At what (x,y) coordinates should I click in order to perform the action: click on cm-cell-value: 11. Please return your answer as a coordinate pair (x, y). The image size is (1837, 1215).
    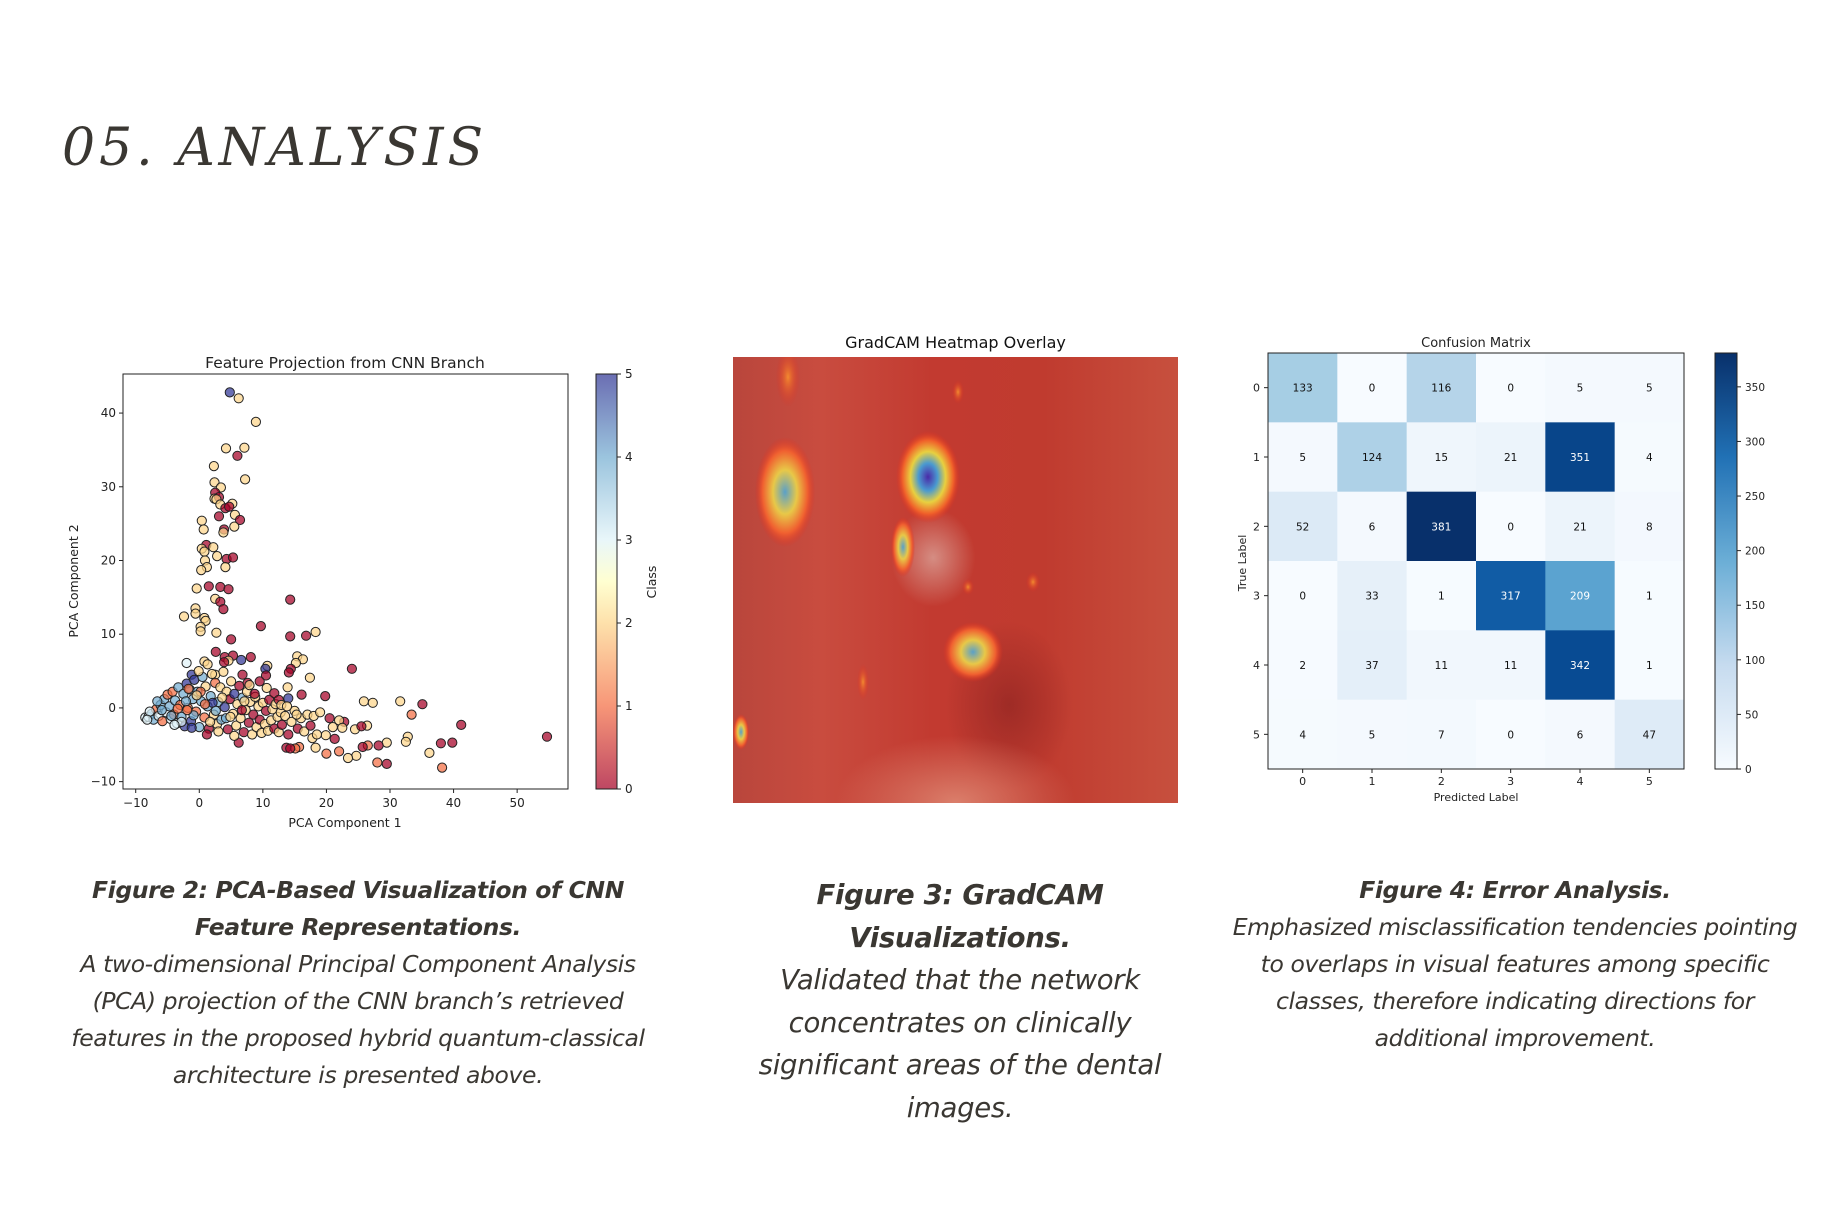
    Looking at the image, I should click on (1510, 666).